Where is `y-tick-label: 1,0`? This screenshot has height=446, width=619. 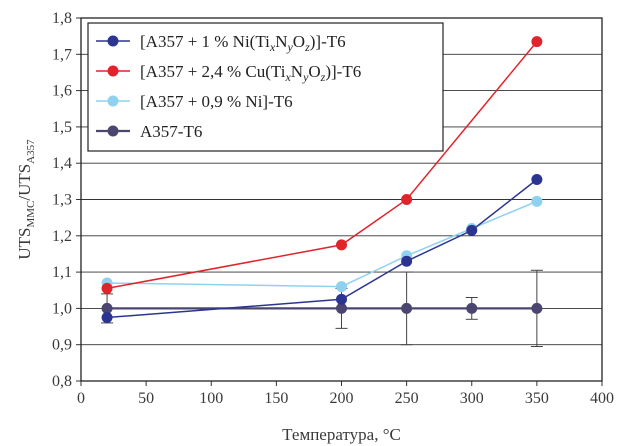 y-tick-label: 1,0 is located at coordinates (62, 308).